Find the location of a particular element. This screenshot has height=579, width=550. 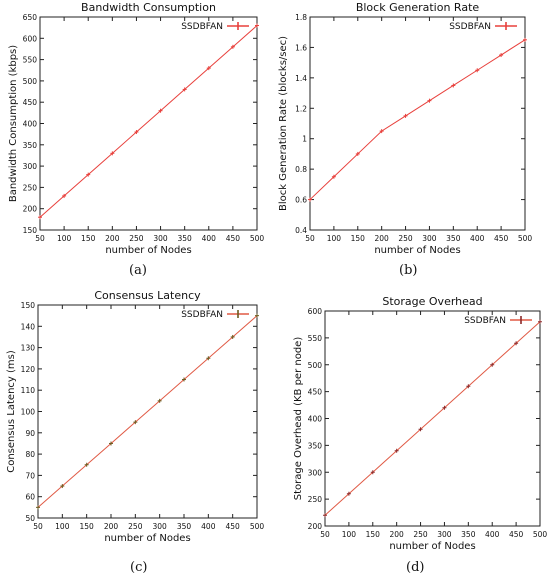

y-tick-label: 650 is located at coordinates (30, 17).